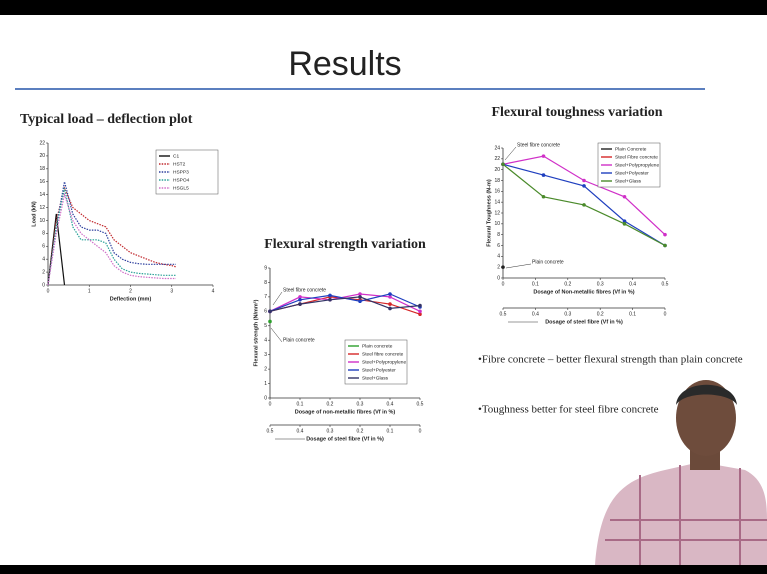  What do you see at coordinates (583, 292) in the screenshot?
I see `x-axis-label: Dosage of Non-metallic fibres (Vf in %)` at bounding box center [583, 292].